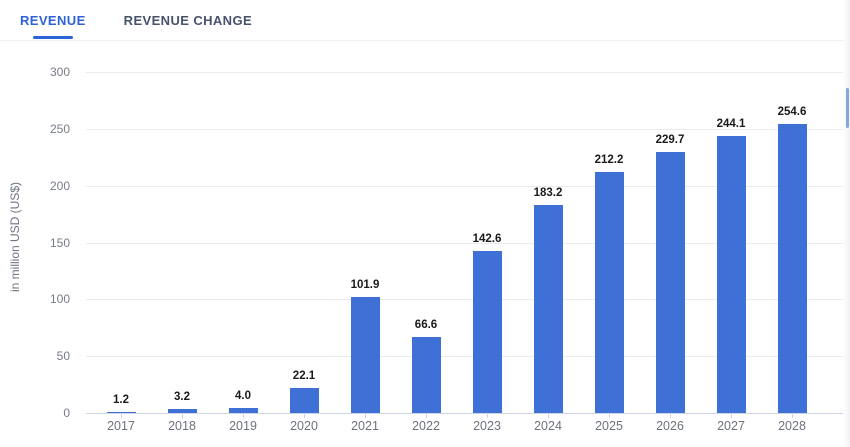 The width and height of the screenshot is (850, 447). I want to click on scrollbar-thumb, so click(847, 108).